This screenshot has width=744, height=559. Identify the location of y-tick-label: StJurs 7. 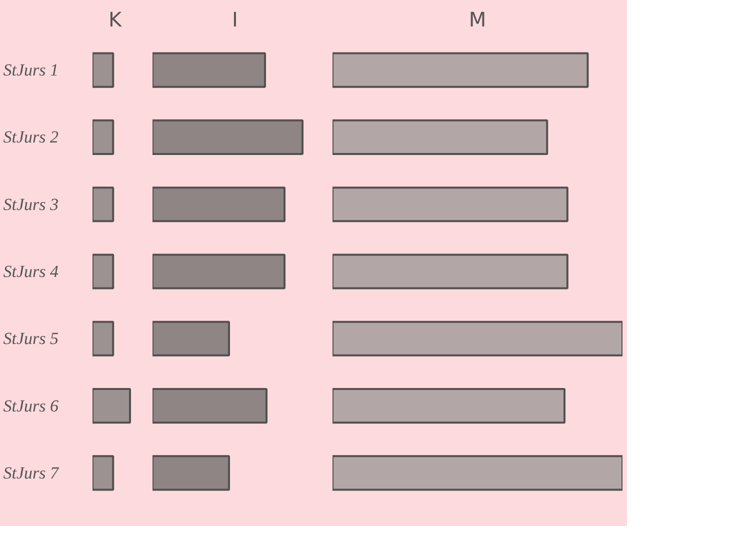
(31, 472).